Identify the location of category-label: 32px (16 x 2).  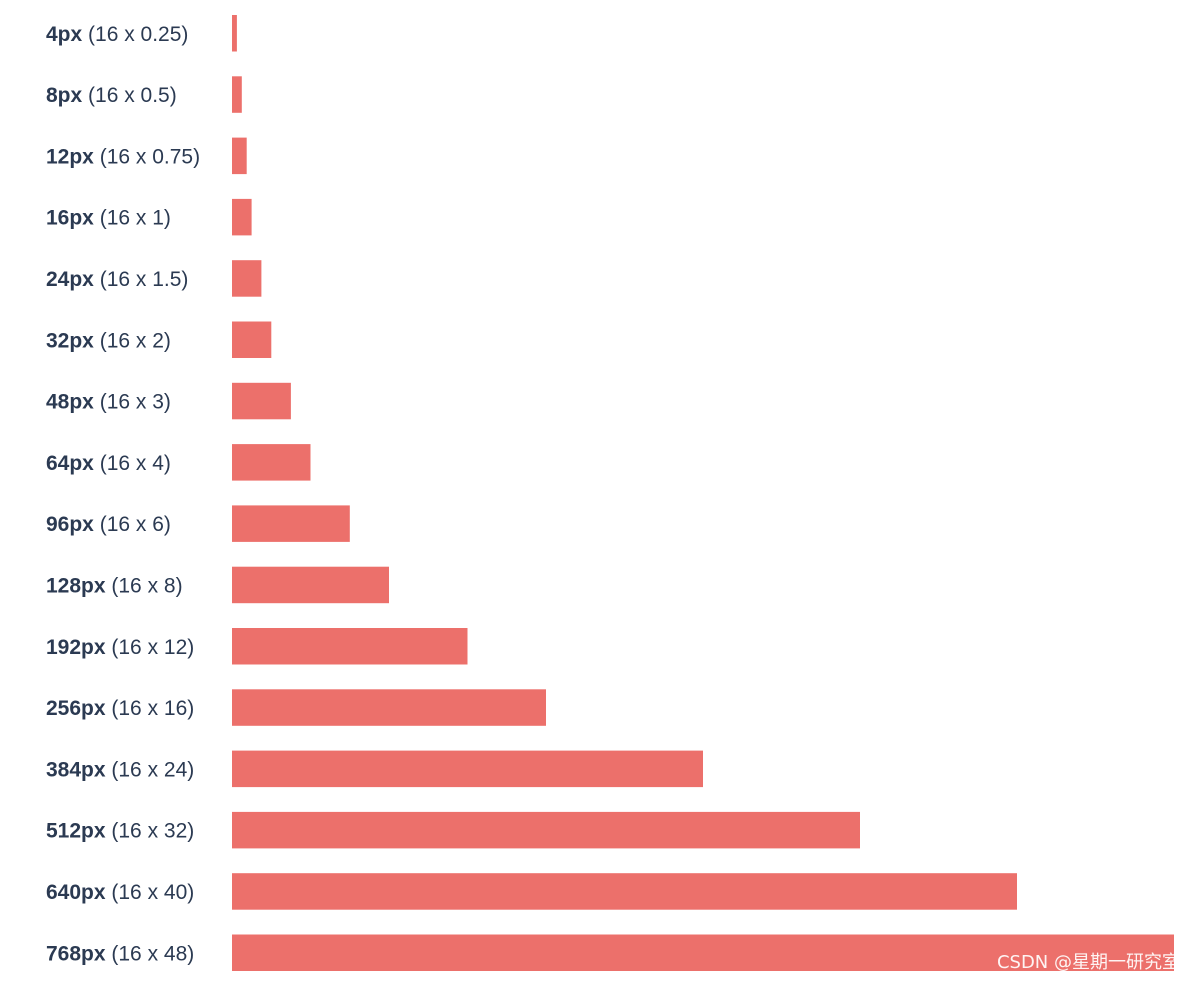
(108, 340).